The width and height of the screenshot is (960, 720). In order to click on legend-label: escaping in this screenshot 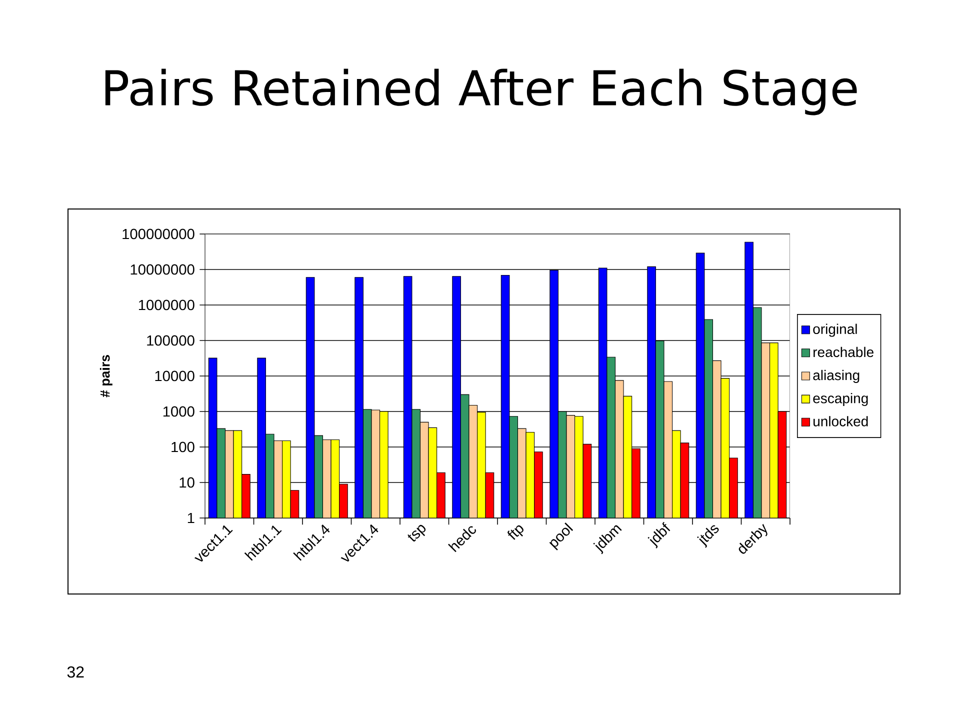, I will do `click(840, 399)`.